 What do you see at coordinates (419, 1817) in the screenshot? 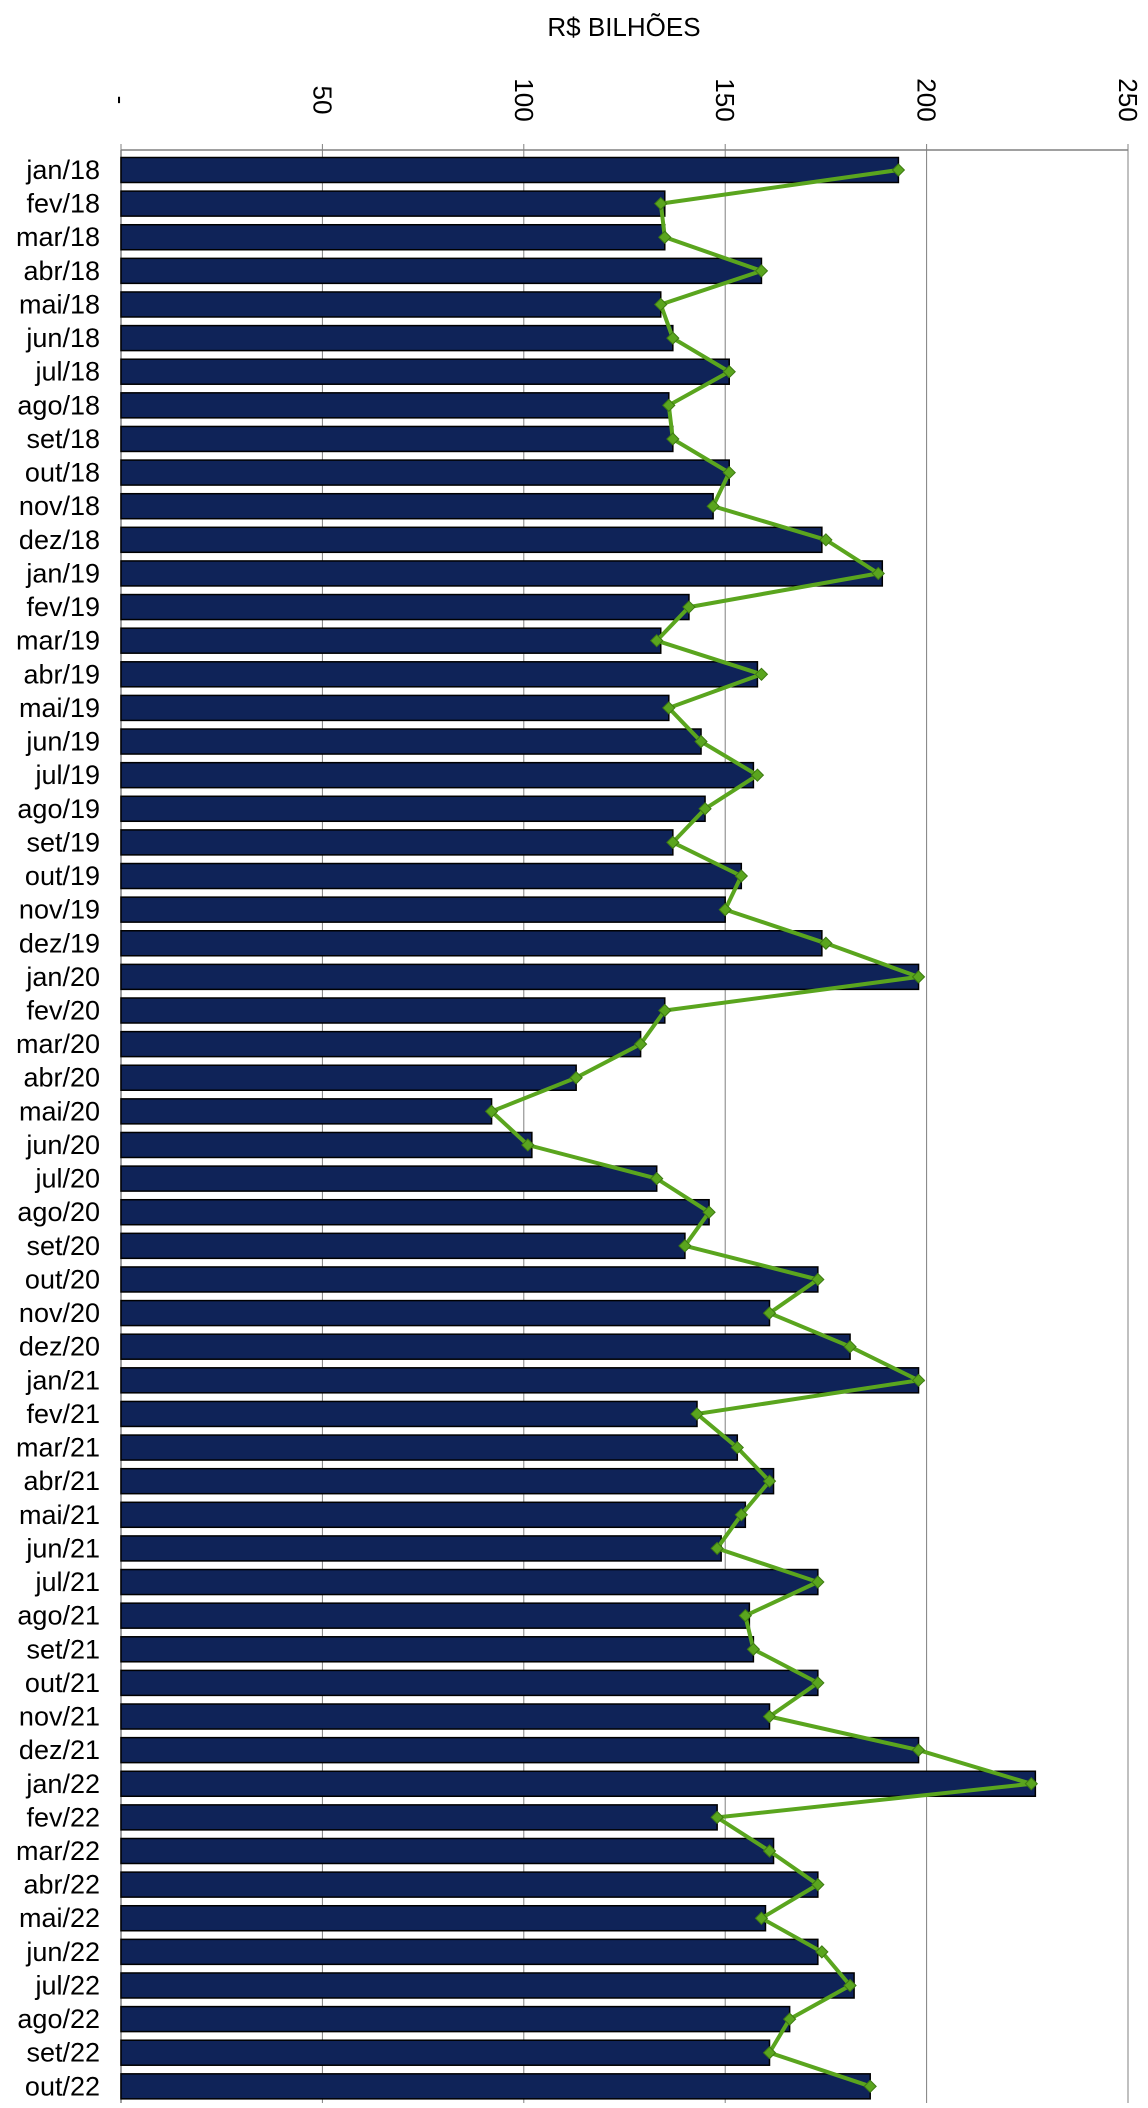
I see `bar-fev/22` at bounding box center [419, 1817].